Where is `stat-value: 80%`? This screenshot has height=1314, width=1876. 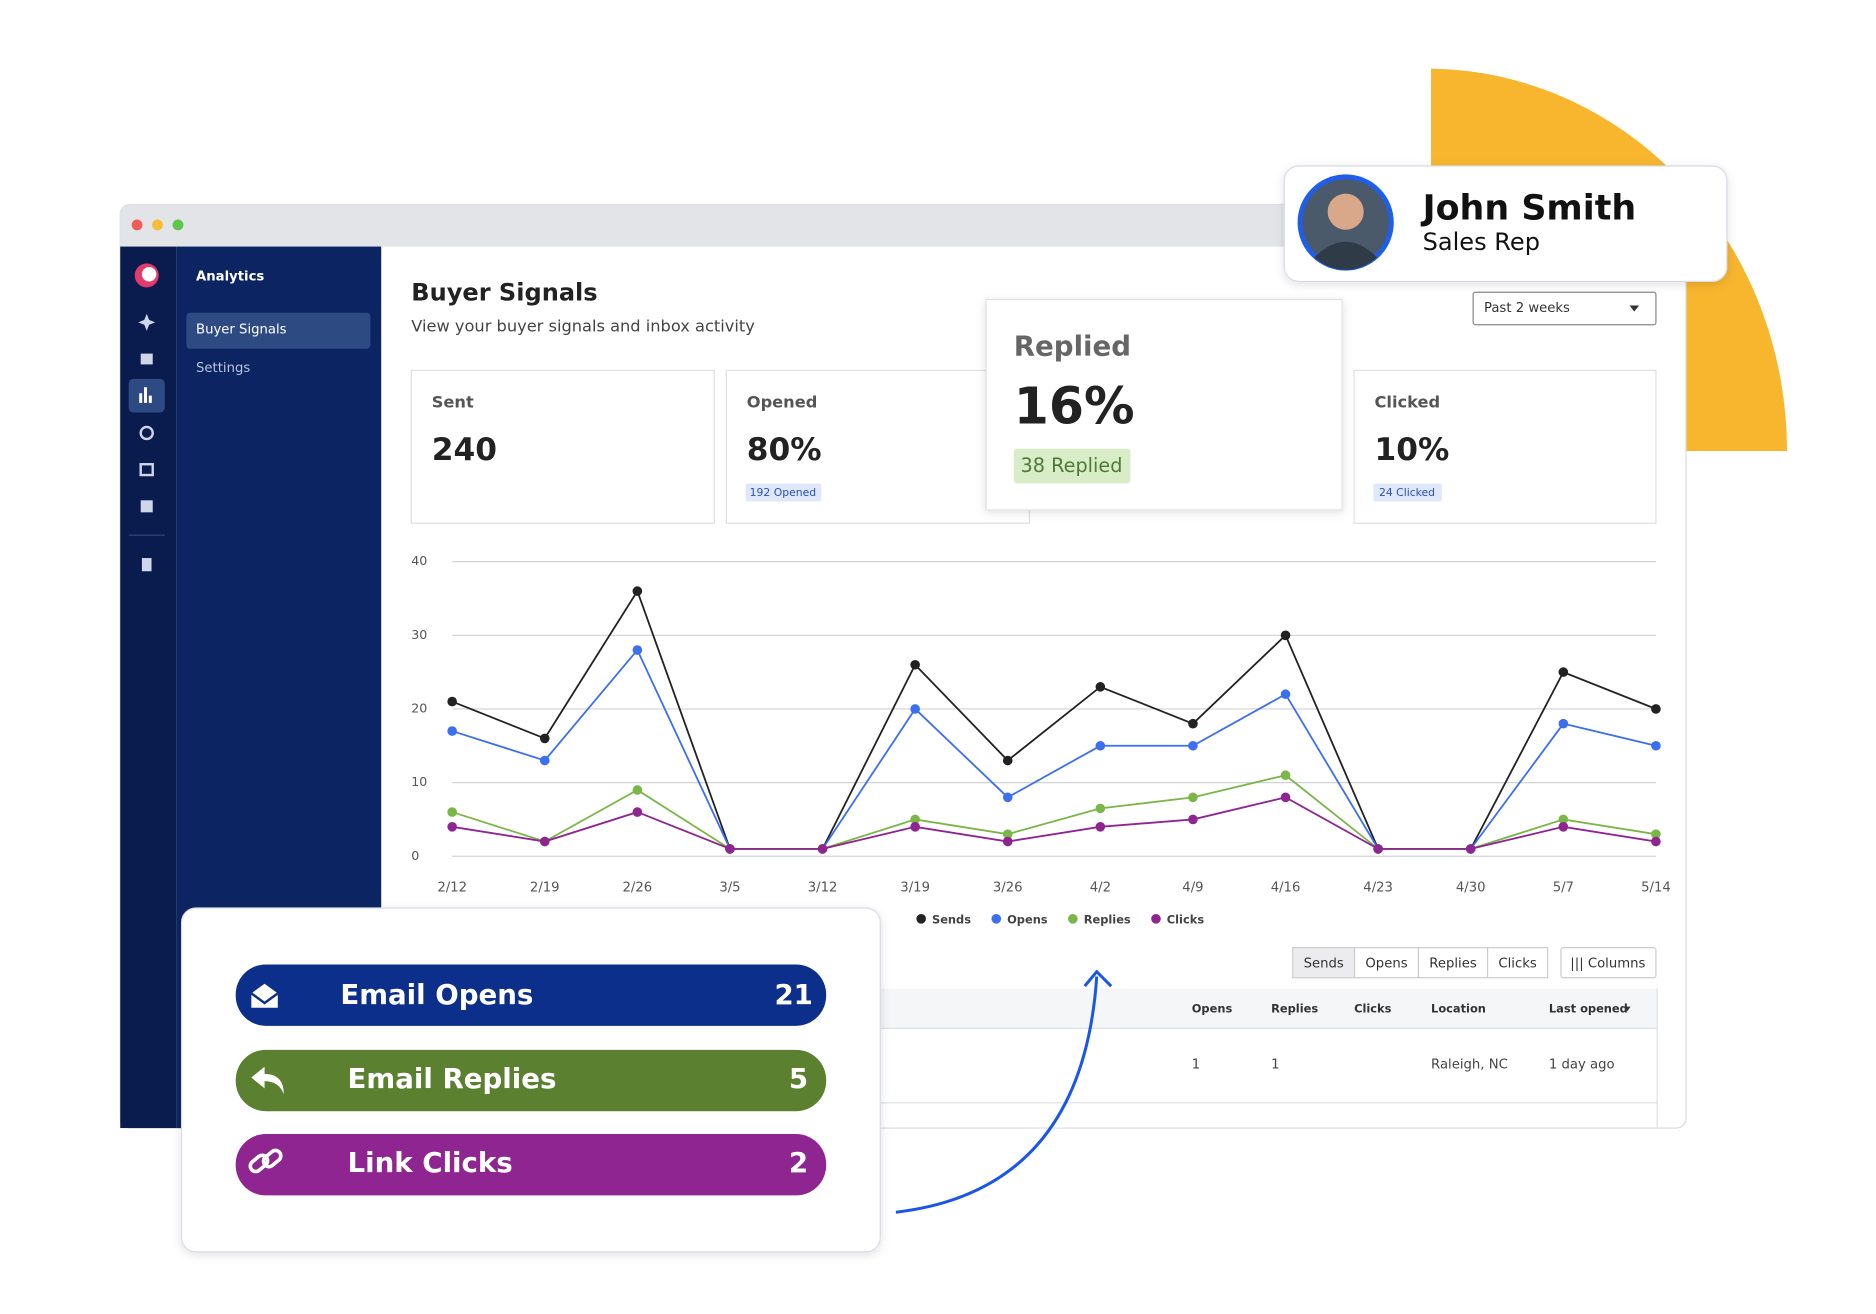
stat-value: 80% is located at coordinates (784, 450).